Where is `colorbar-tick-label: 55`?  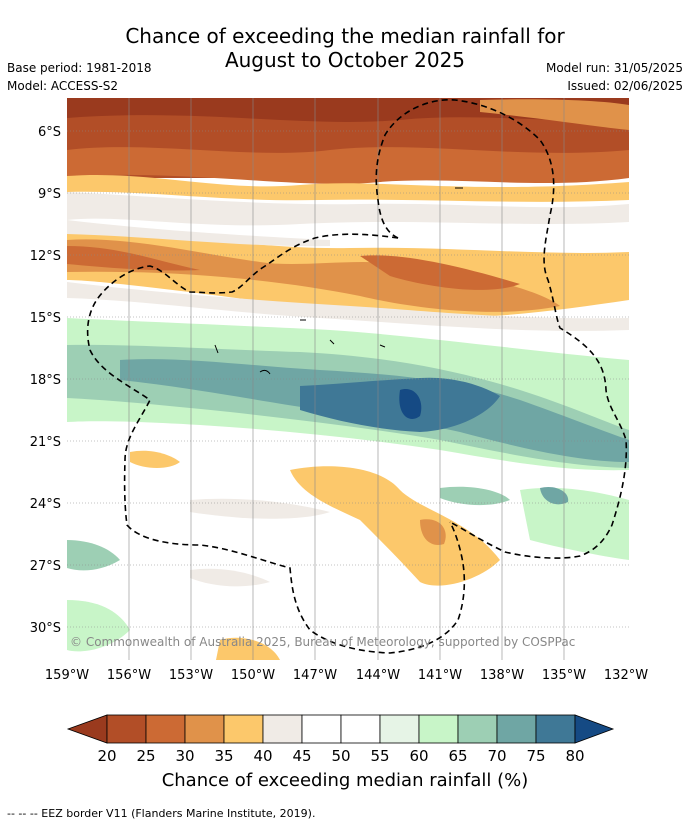
colorbar-tick-label: 55 is located at coordinates (379, 756).